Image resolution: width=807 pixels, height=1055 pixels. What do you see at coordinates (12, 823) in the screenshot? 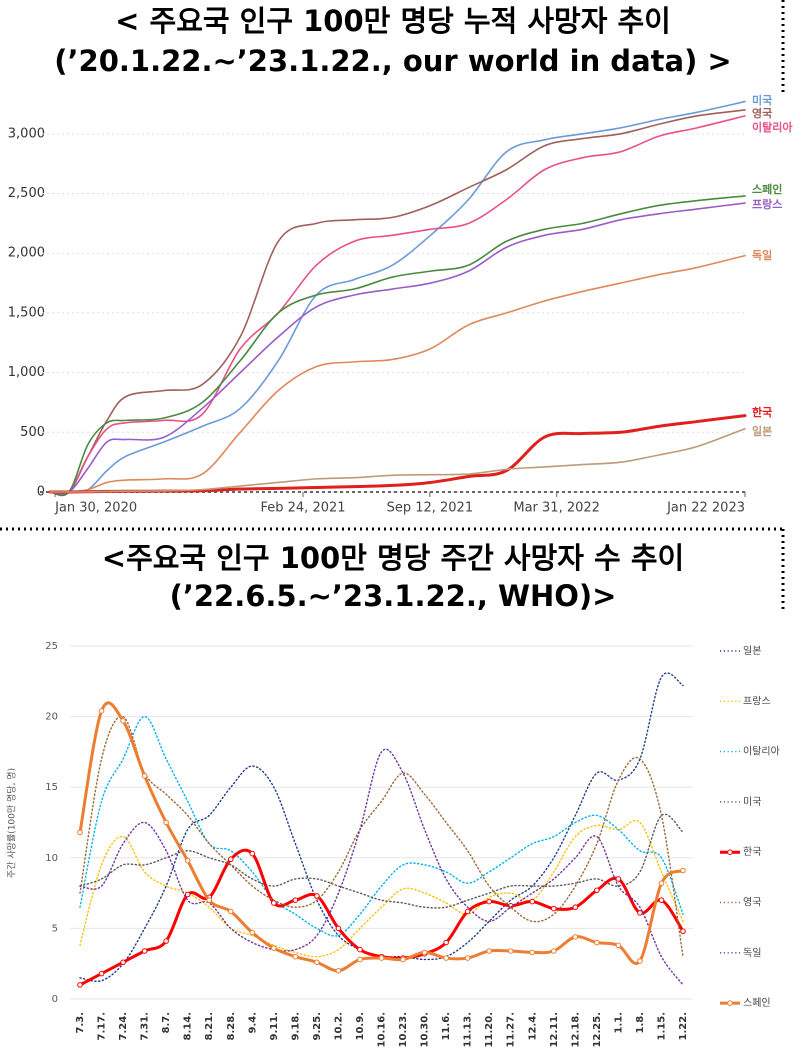
I see `y-axis-label: 주간 사망률(100만 명당, 명)` at bounding box center [12, 823].